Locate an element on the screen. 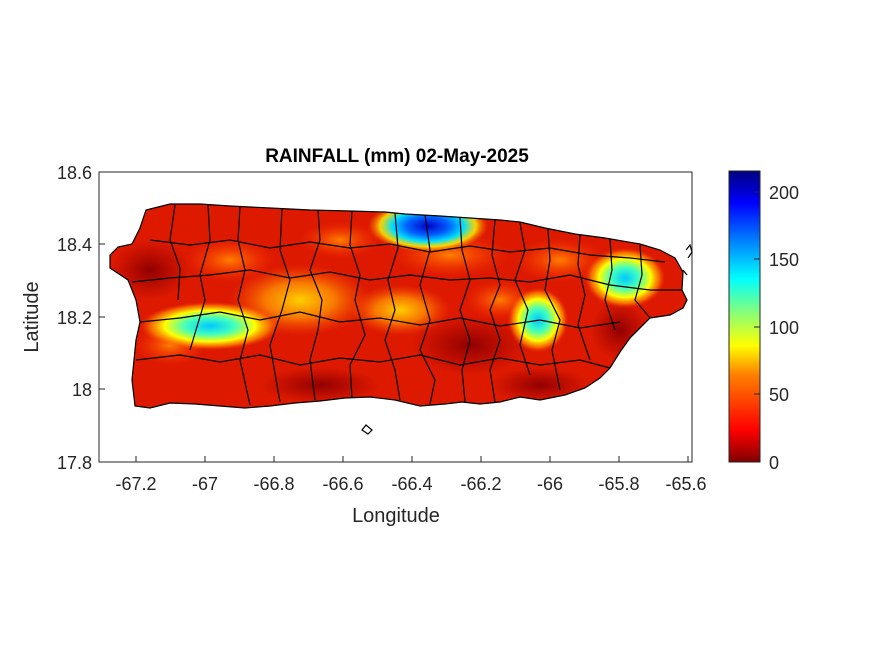 This screenshot has width=875, height=656. colorbar is located at coordinates (744, 316).